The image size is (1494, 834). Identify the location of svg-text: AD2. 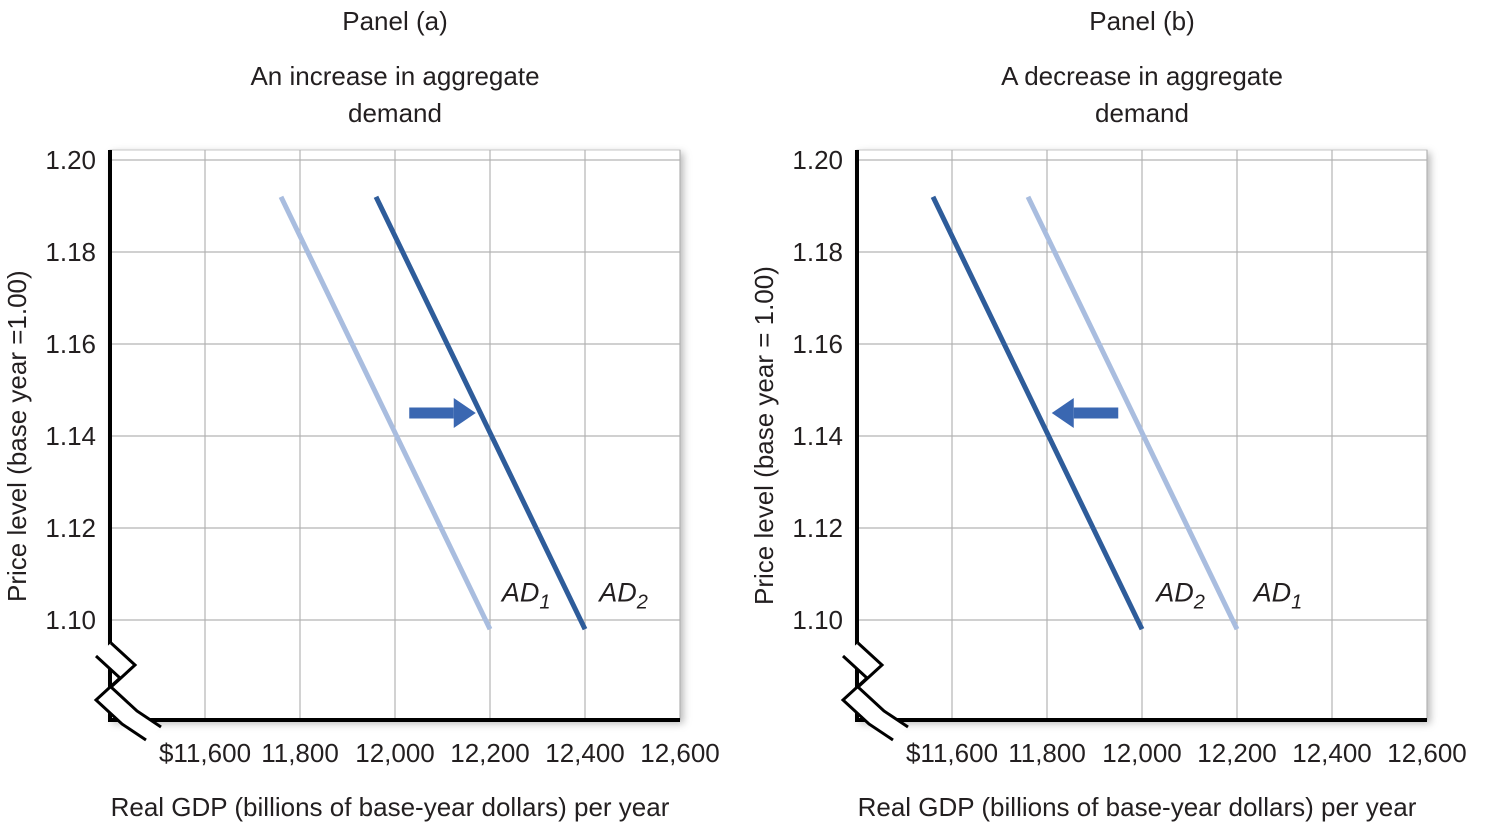
(622, 596).